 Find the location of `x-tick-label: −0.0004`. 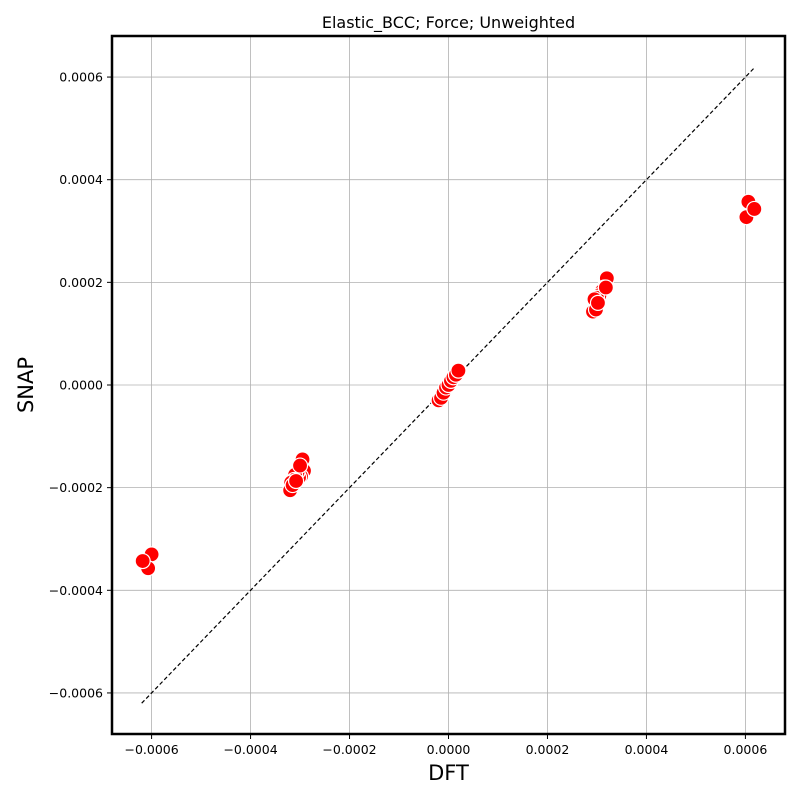

x-tick-label: −0.0004 is located at coordinates (250, 749).